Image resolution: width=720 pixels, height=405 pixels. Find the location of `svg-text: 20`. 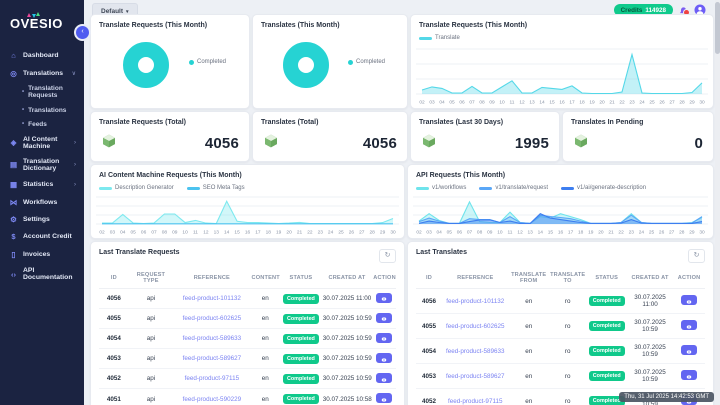

svg-text: 20 is located at coordinates (602, 103).